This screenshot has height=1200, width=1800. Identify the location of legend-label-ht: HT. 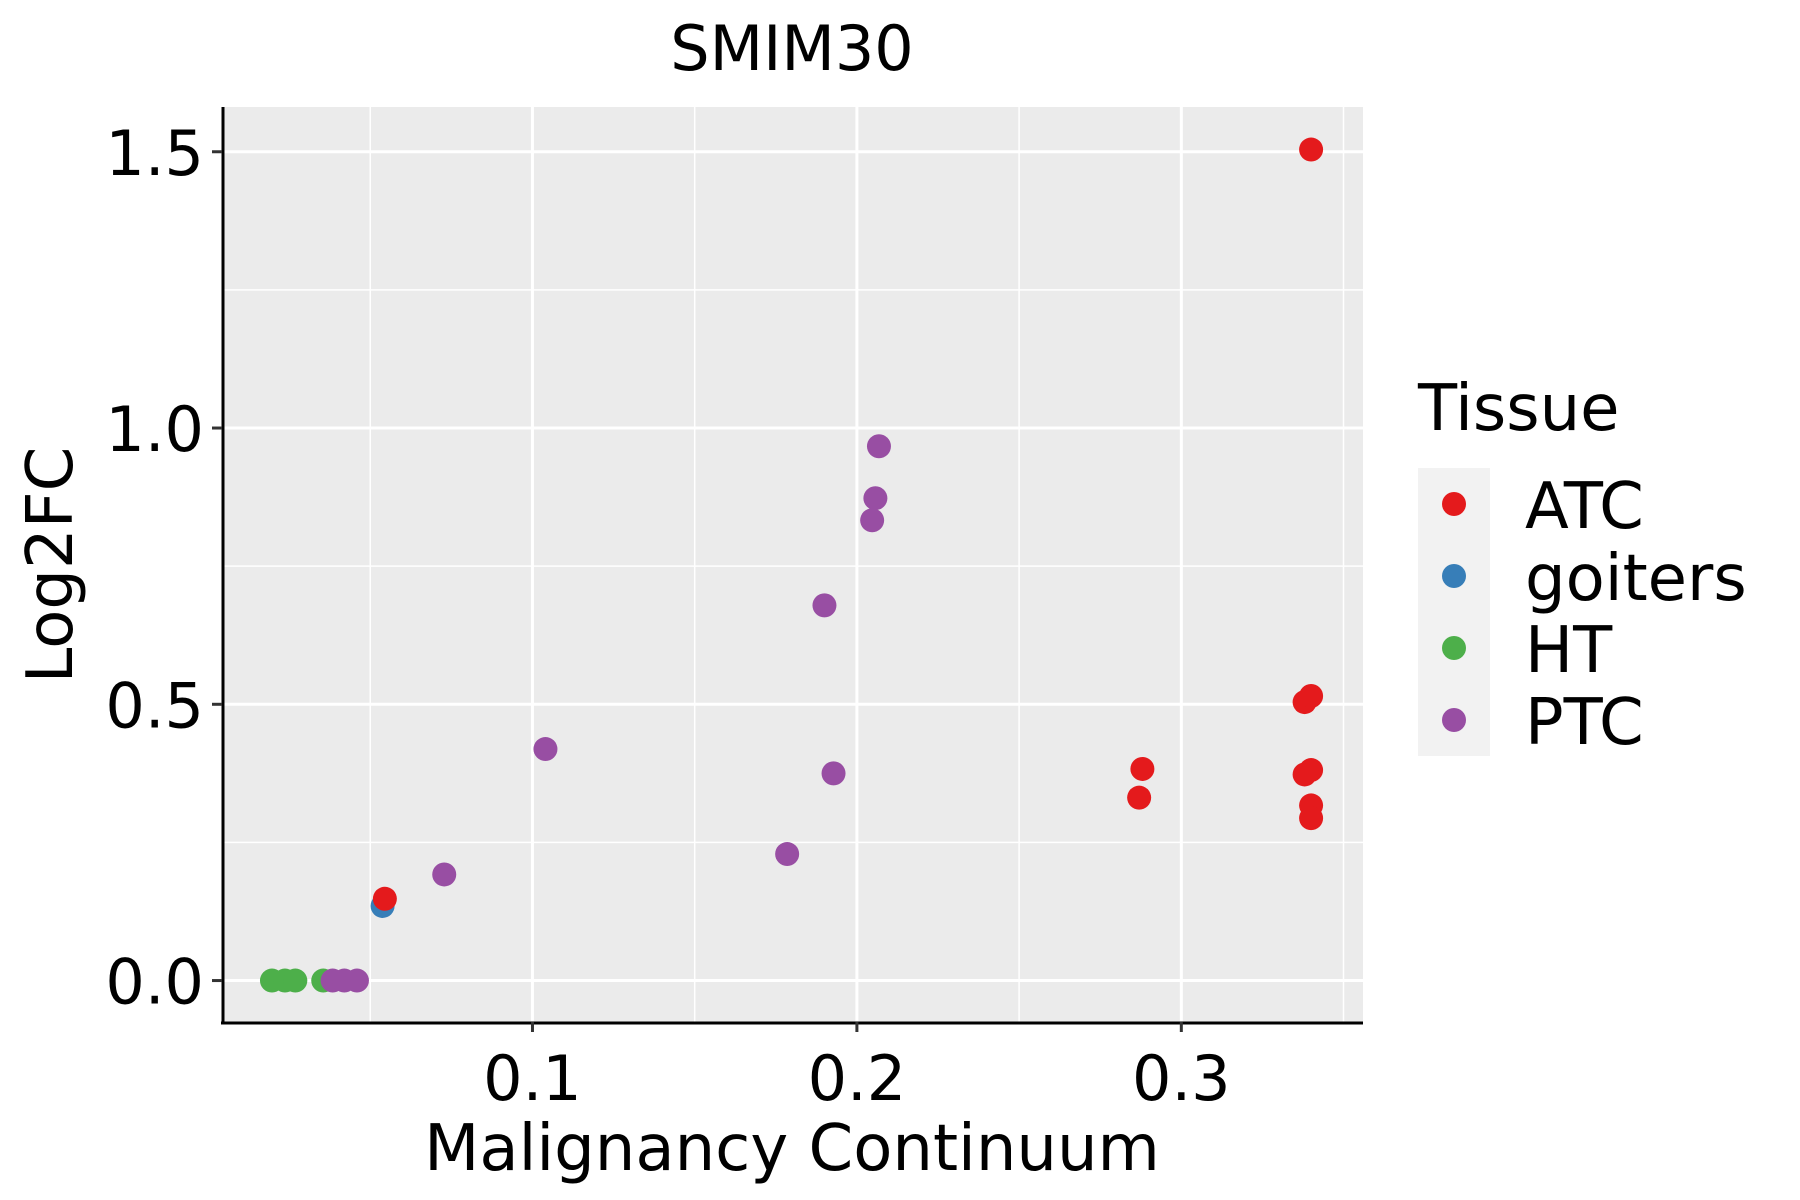
(1569, 651).